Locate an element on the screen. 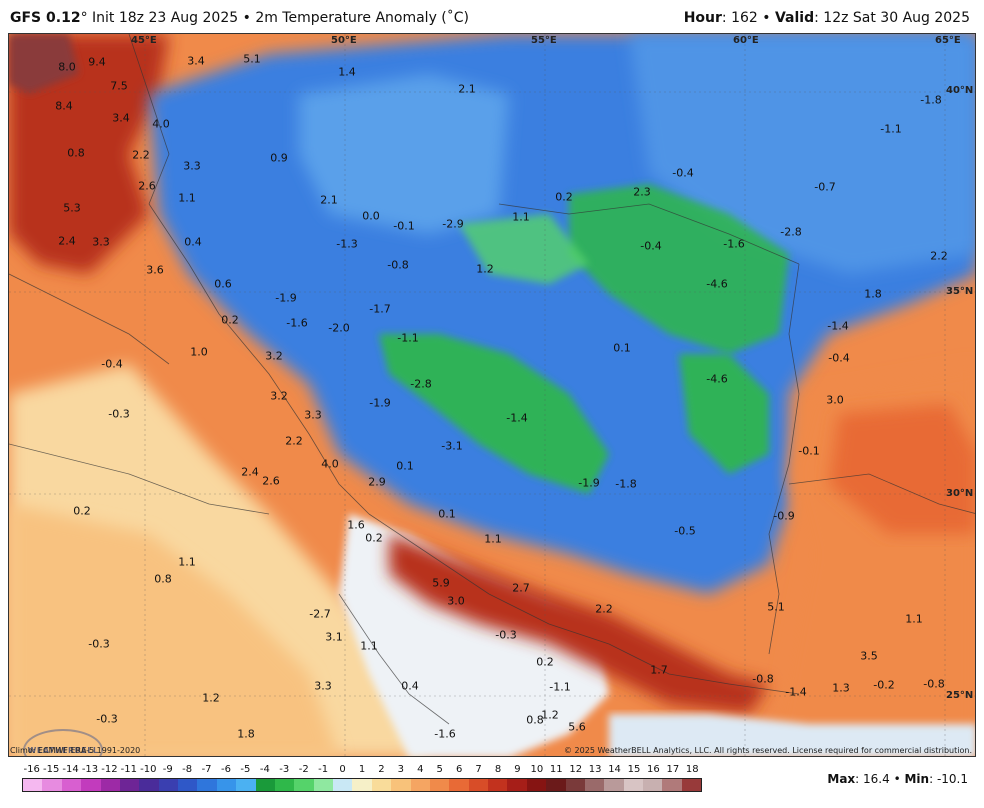  makran-coast is located at coordinates (704, 669).